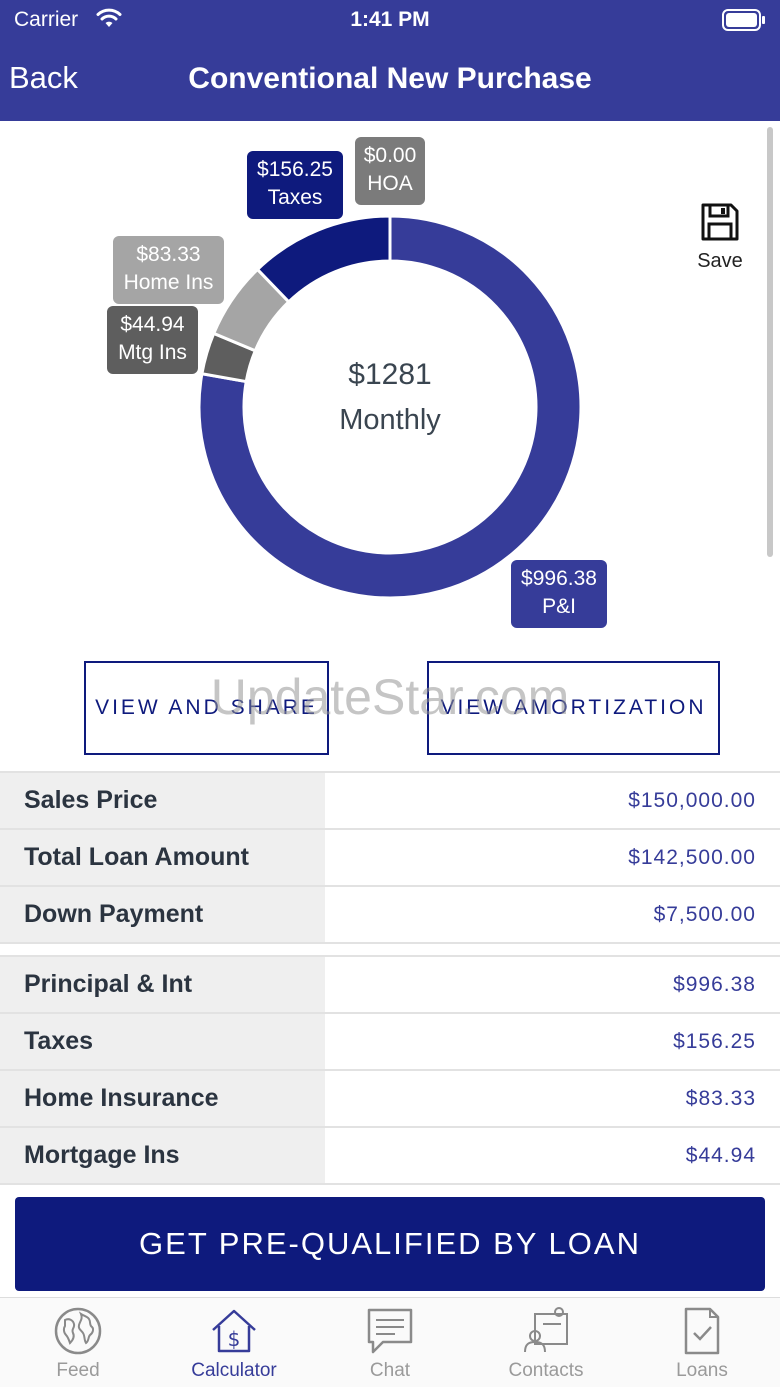  What do you see at coordinates (234, 1370) in the screenshot?
I see `tab-label: Calculator` at bounding box center [234, 1370].